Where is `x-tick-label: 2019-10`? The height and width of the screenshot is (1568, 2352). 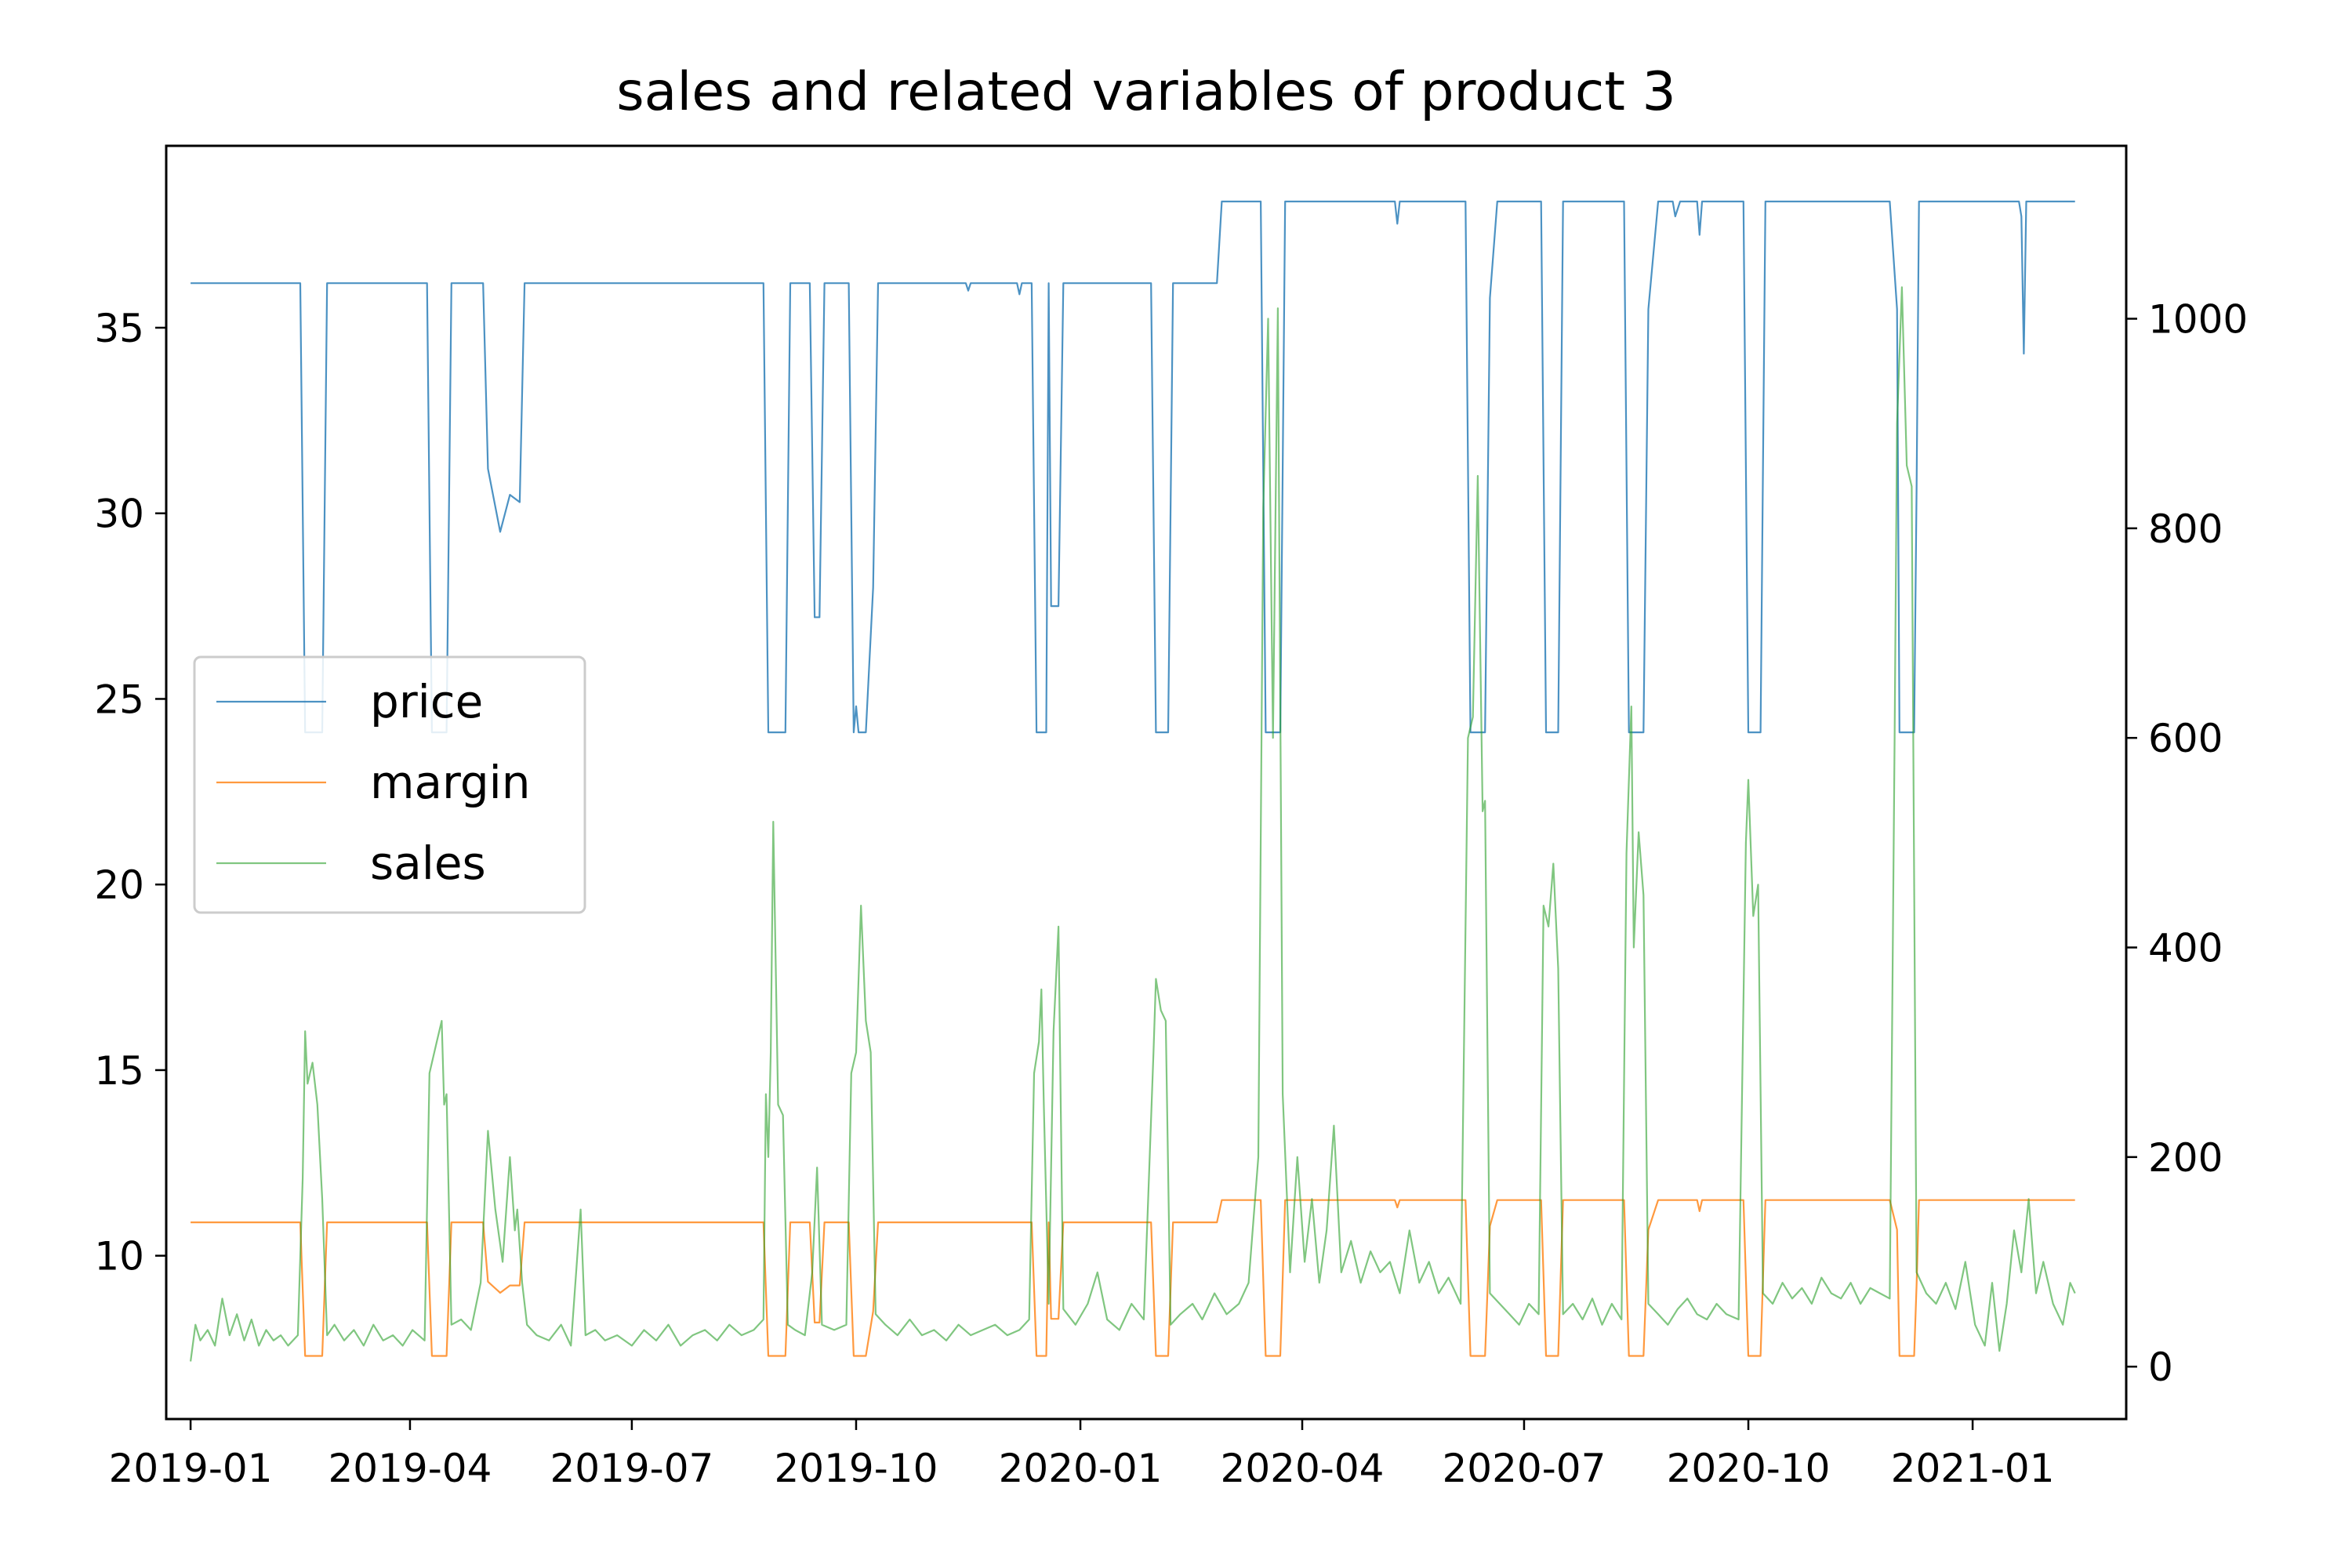 x-tick-label: 2019-10 is located at coordinates (856, 1468).